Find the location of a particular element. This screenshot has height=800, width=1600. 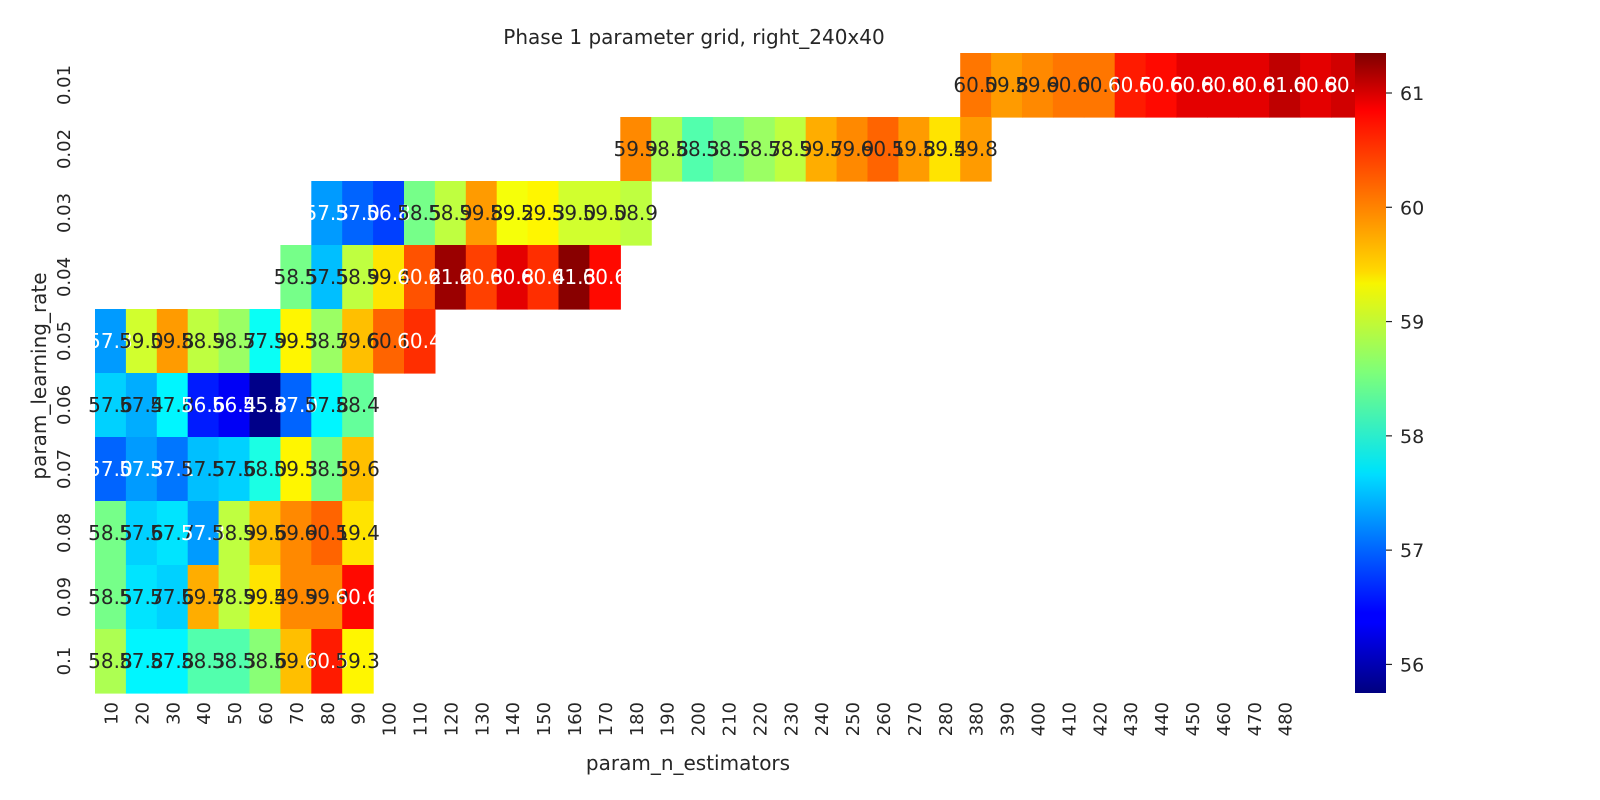

cell-value-label: 59.6 is located at coordinates (357, 341).